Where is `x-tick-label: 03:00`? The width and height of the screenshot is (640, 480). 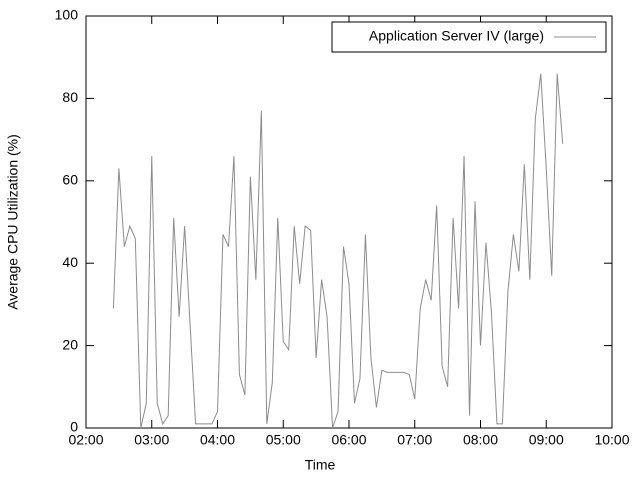 x-tick-label: 03:00 is located at coordinates (151, 440).